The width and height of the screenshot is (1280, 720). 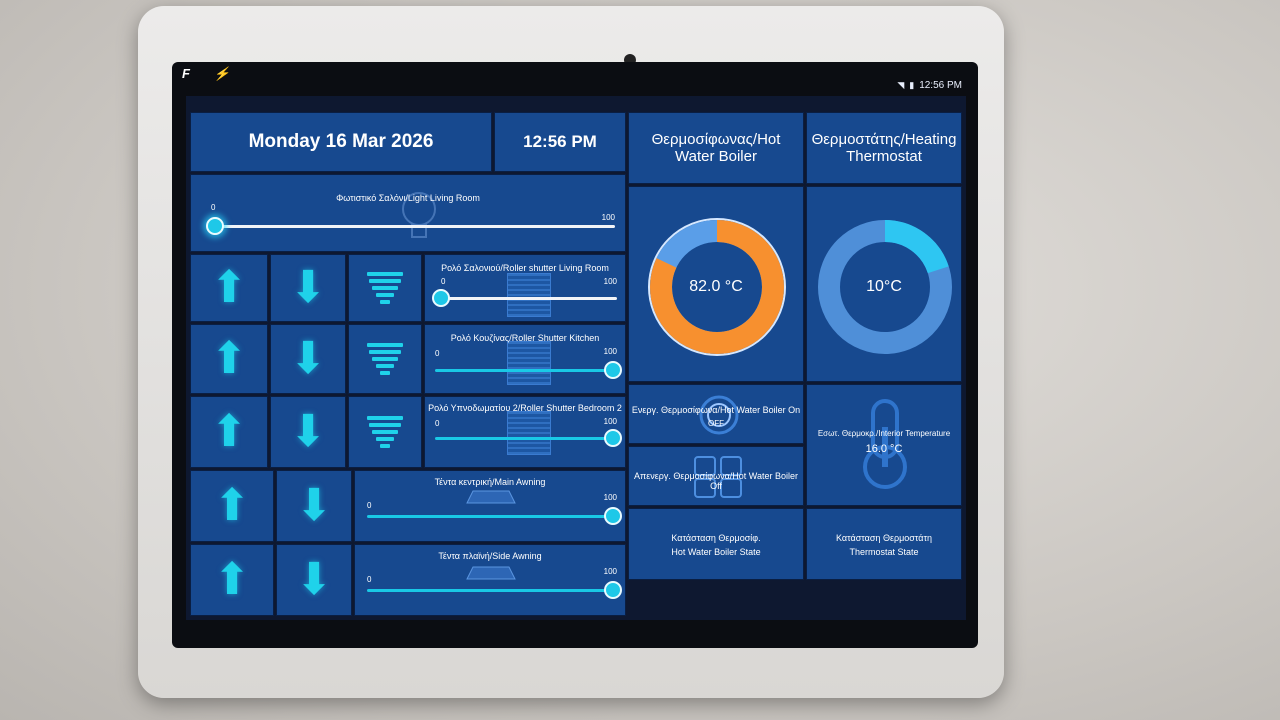 What do you see at coordinates (613, 438) in the screenshot?
I see `shutter-3-slider-knob` at bounding box center [613, 438].